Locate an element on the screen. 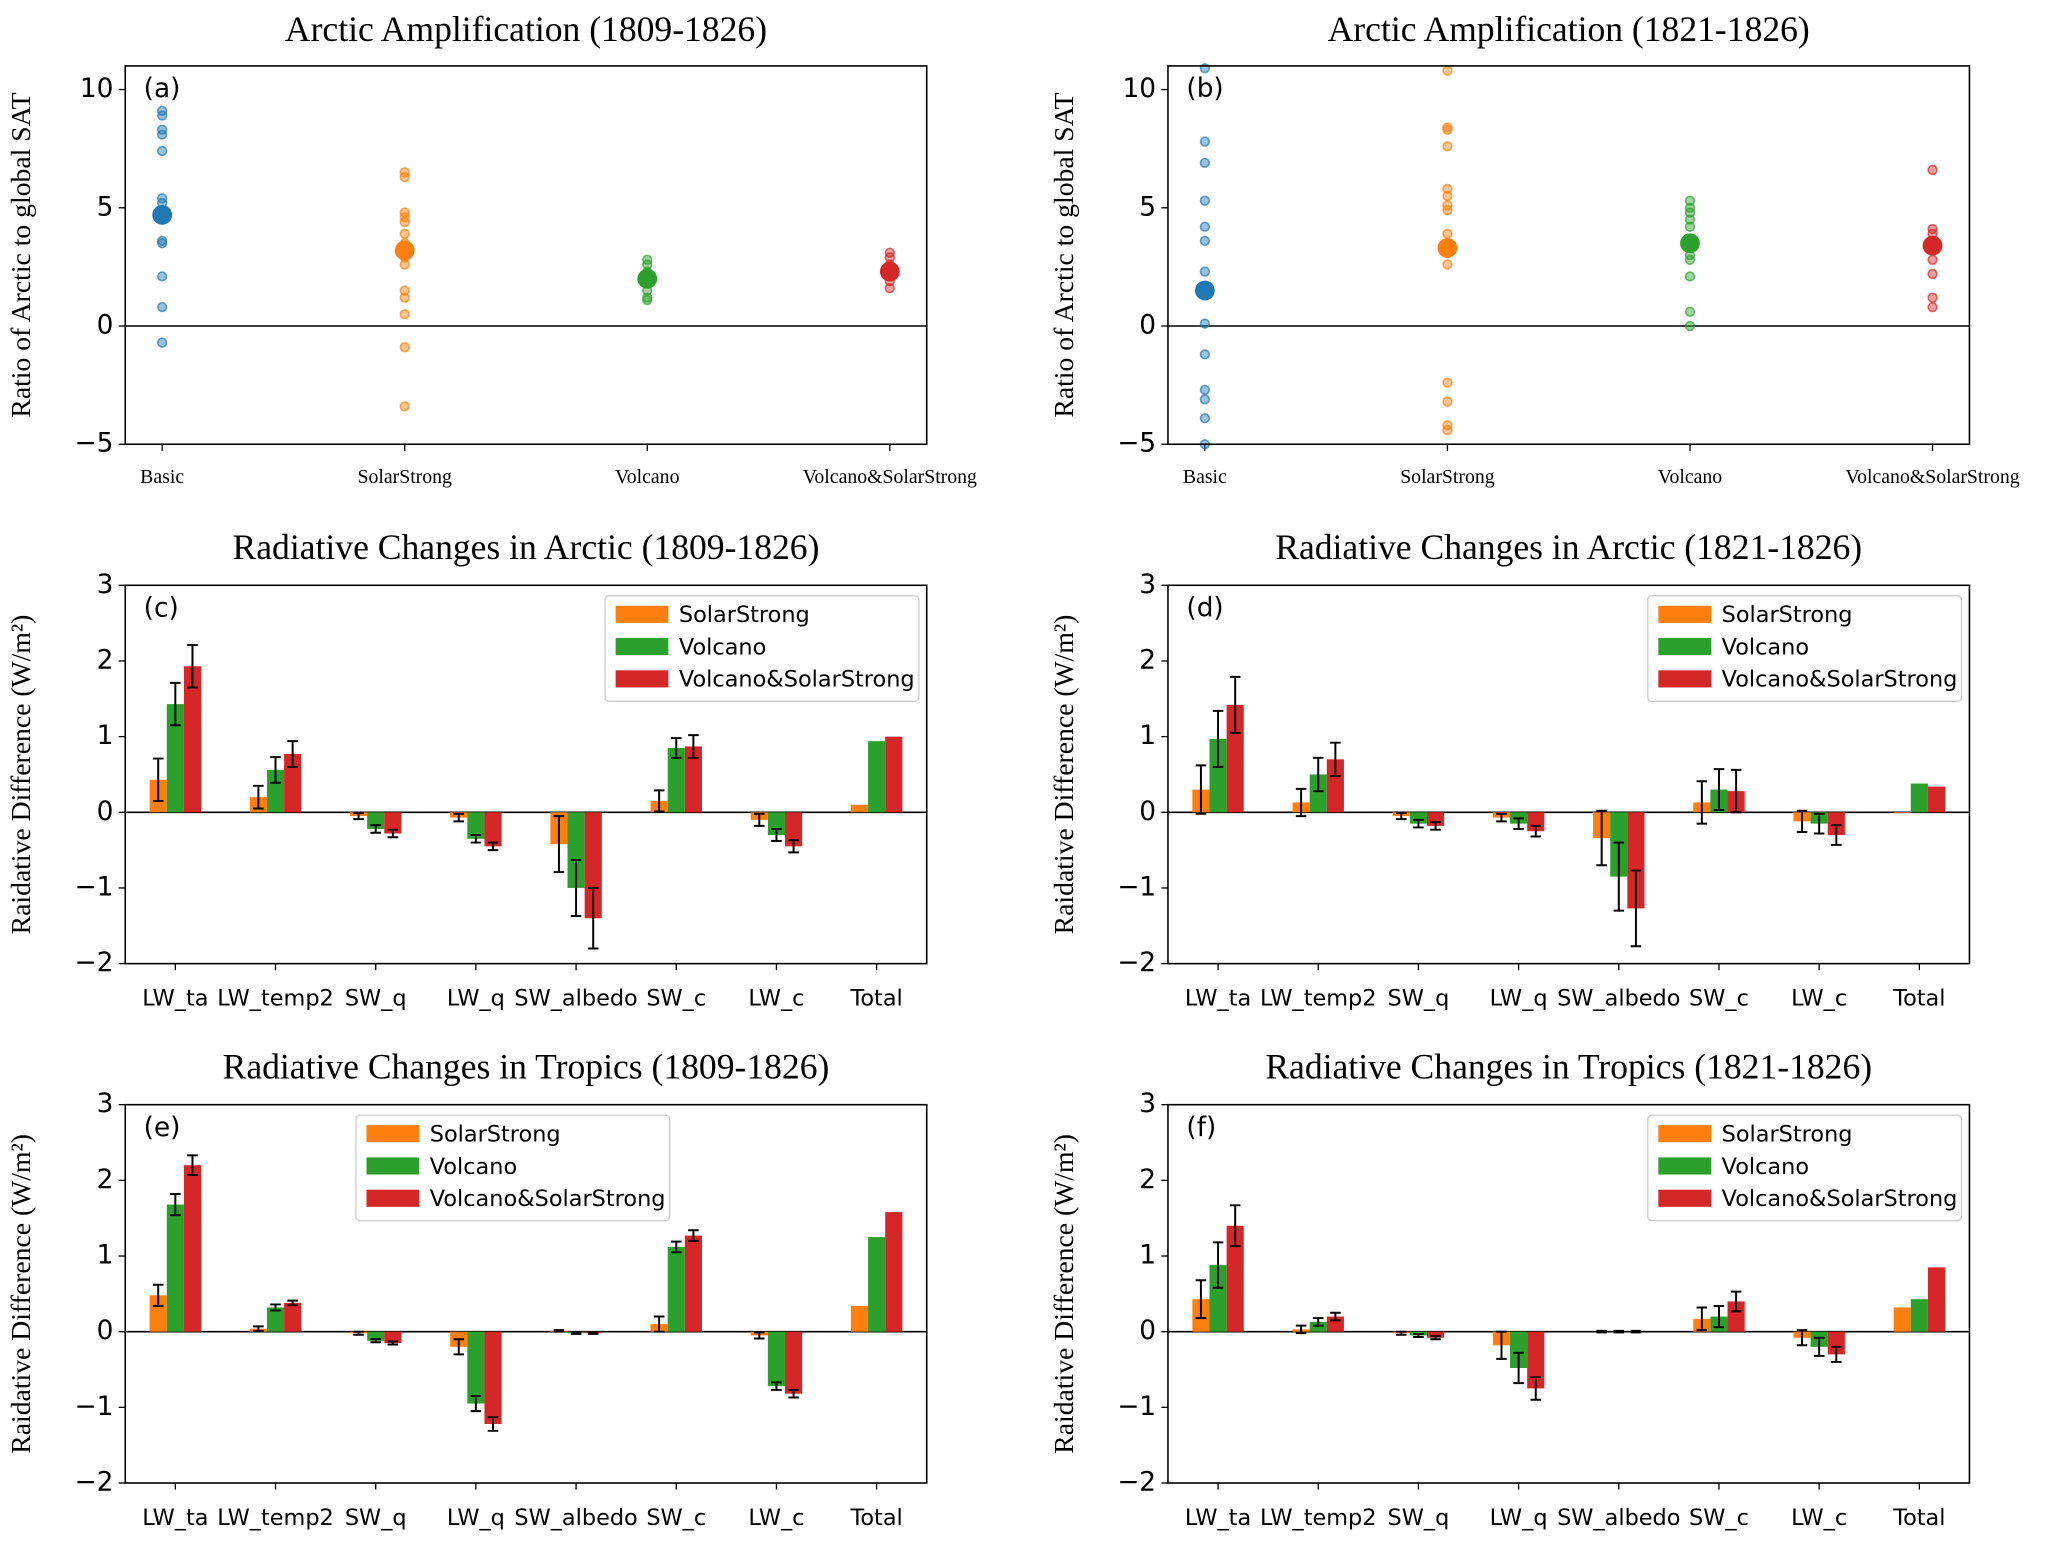 This screenshot has width=2067, height=1548. x-tick-label: LW_temp2 is located at coordinates (275, 999).